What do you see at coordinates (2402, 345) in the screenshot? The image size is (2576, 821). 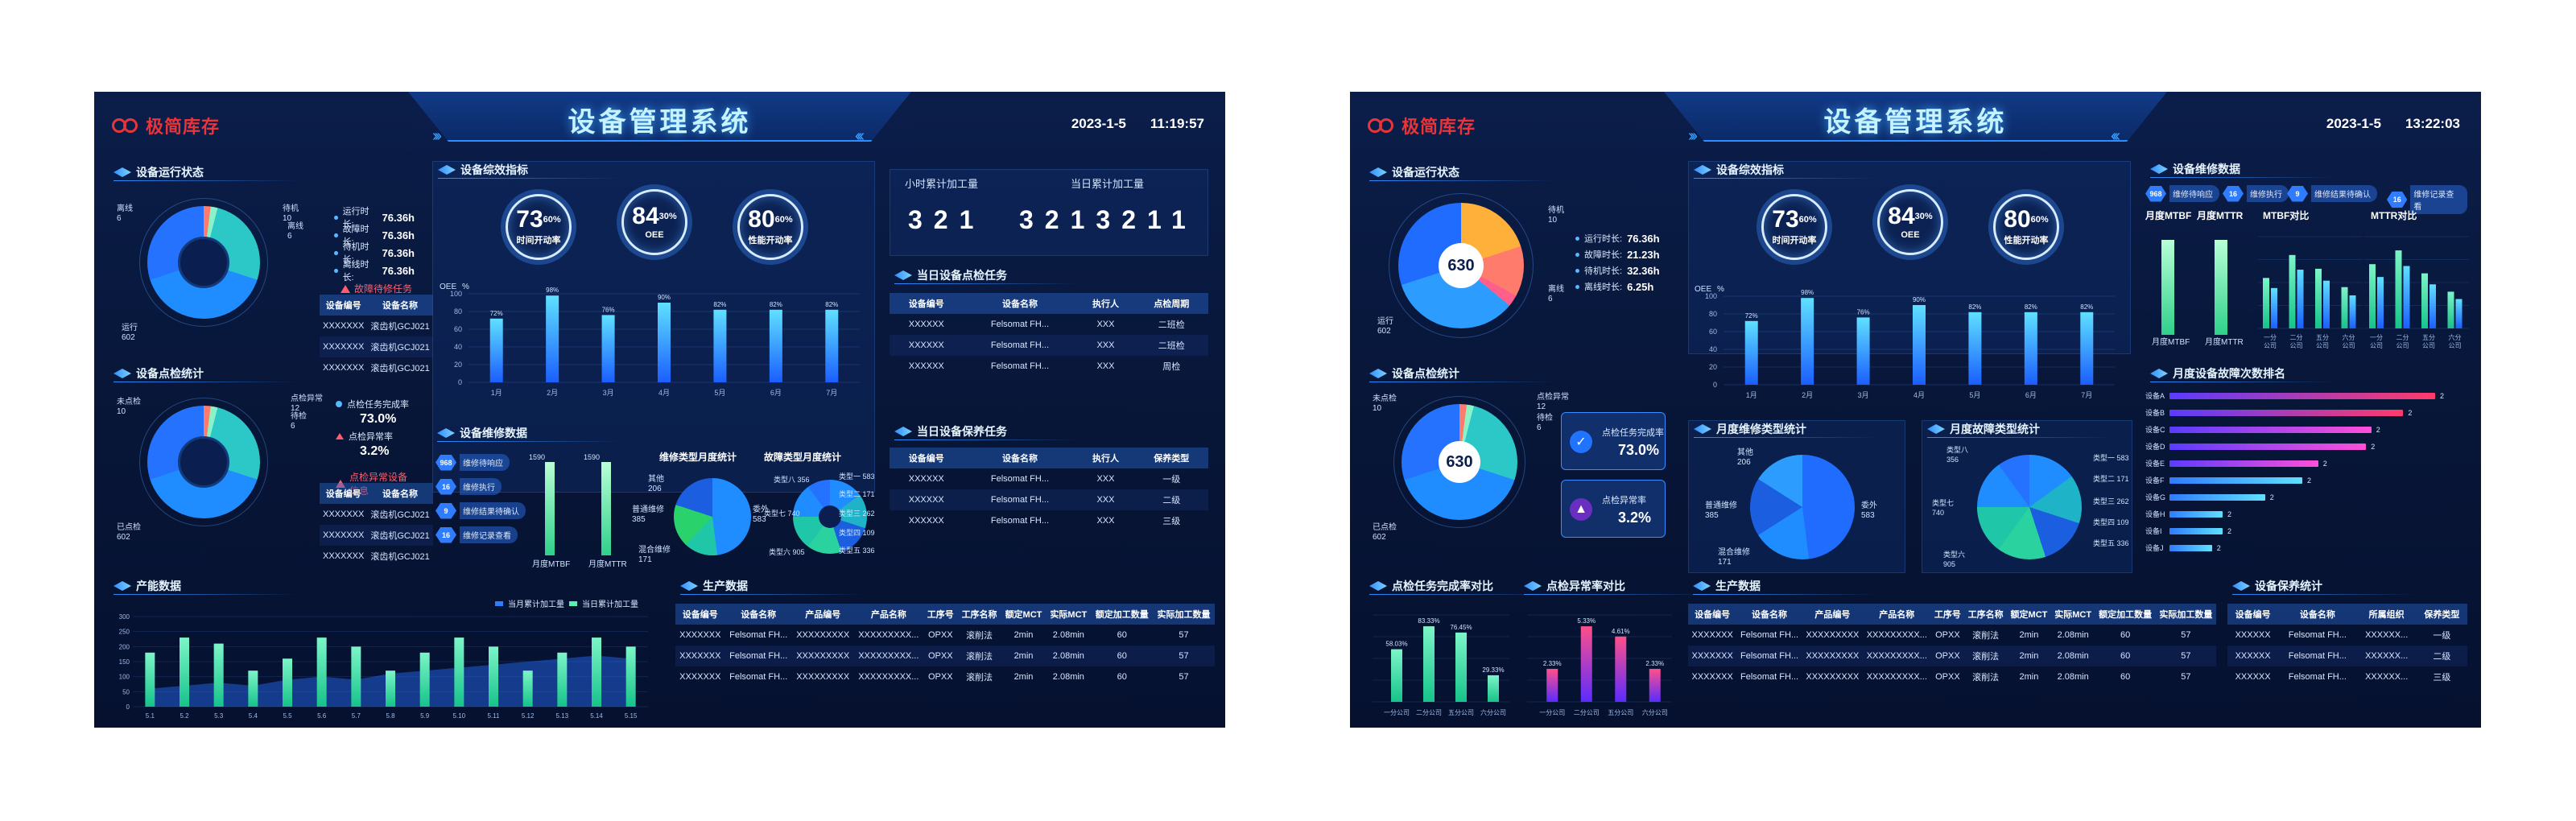 I see `x-tick-label: 公司` at bounding box center [2402, 345].